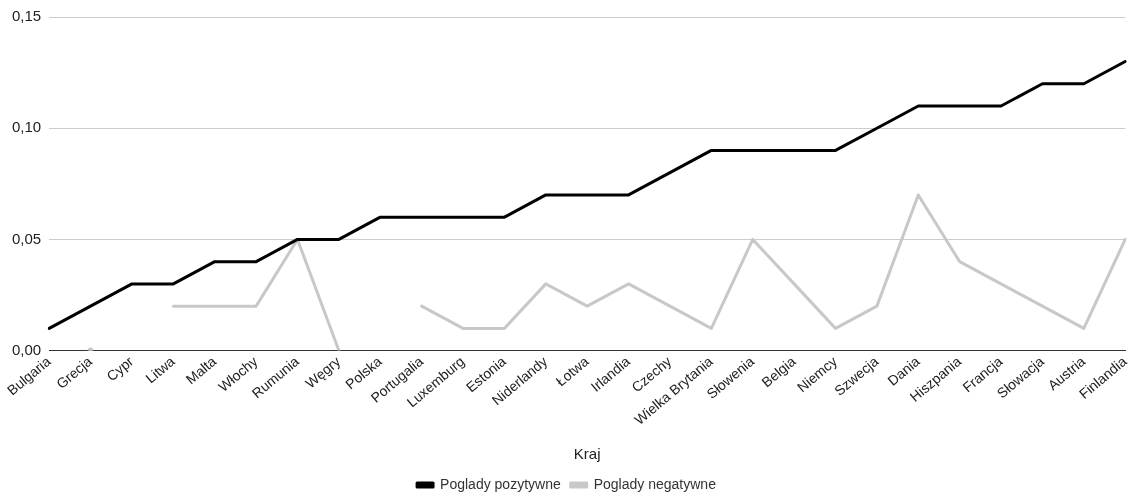 The width and height of the screenshot is (1139, 502). Describe the element at coordinates (26, 16) in the screenshot. I see `y-tick-label: 0,15` at that location.